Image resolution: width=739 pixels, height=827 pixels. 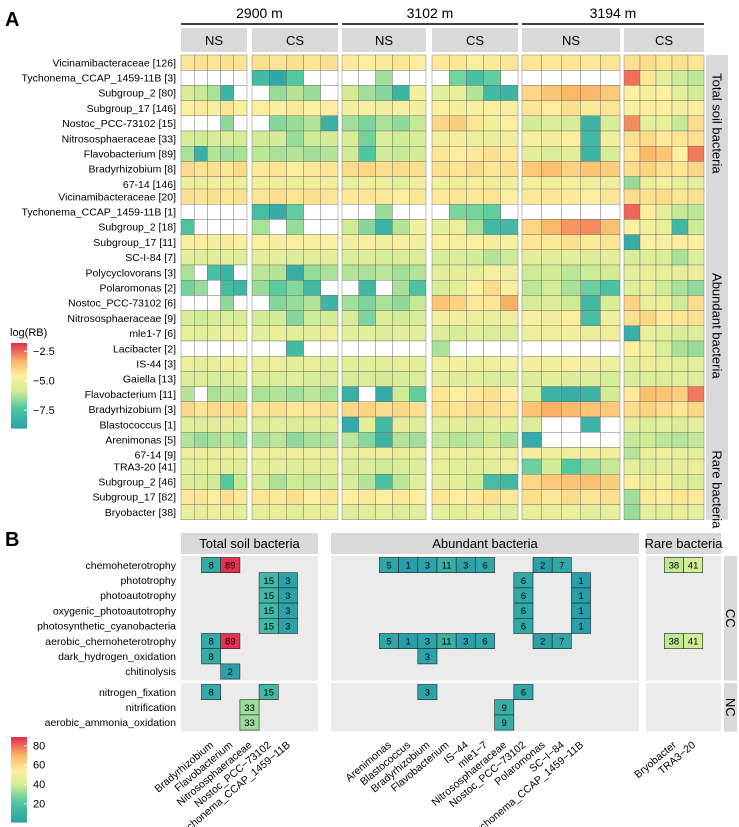 I want to click on function-cell, so click(x=230, y=641).